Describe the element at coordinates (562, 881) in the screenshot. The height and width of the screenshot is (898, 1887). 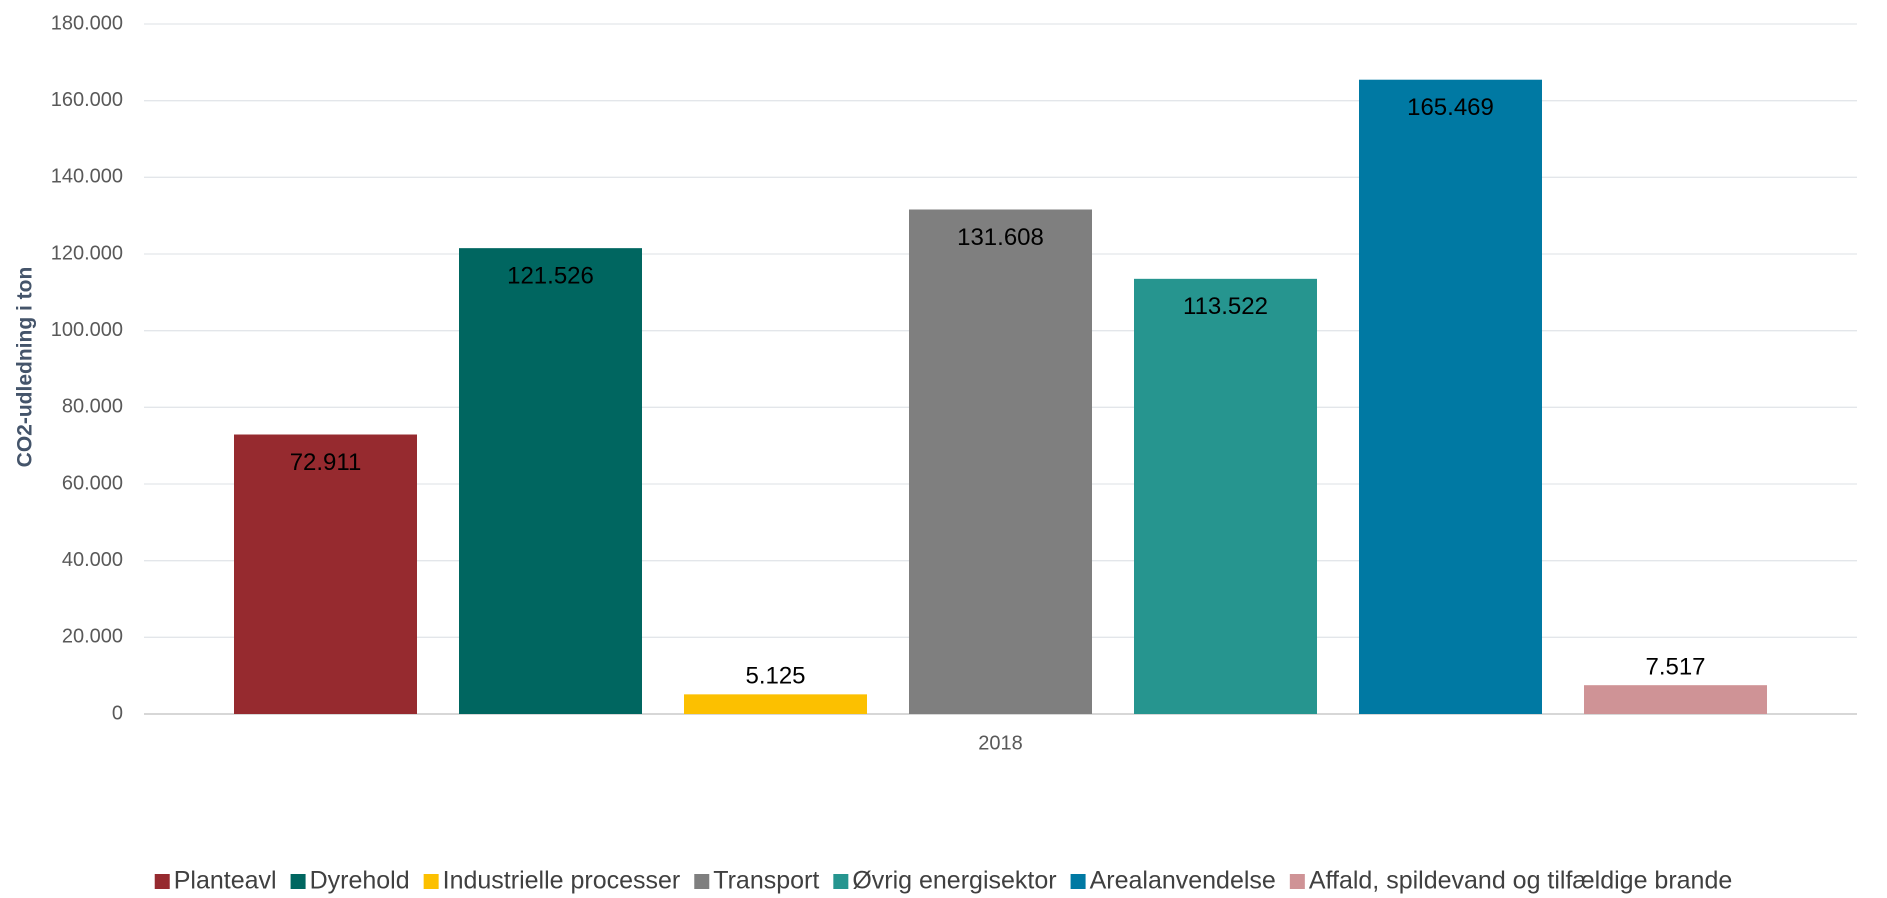
I see `legend-label: Industrielle processer` at that location.